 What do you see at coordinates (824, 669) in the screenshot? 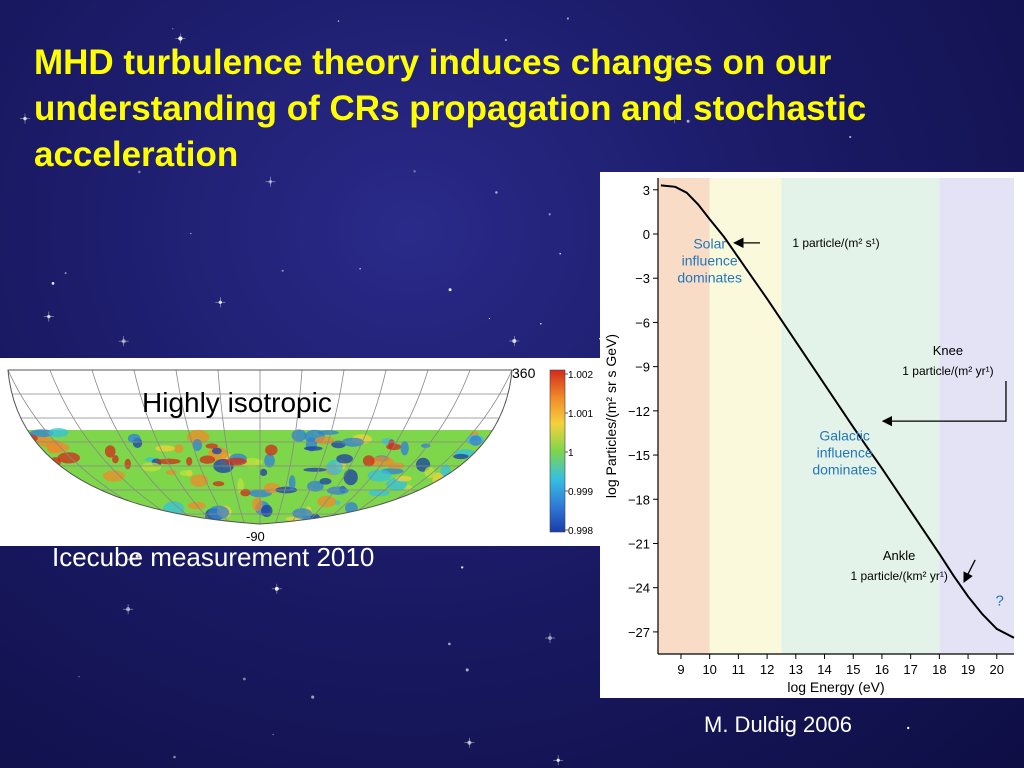
I see `x-tick-label: 14` at bounding box center [824, 669].